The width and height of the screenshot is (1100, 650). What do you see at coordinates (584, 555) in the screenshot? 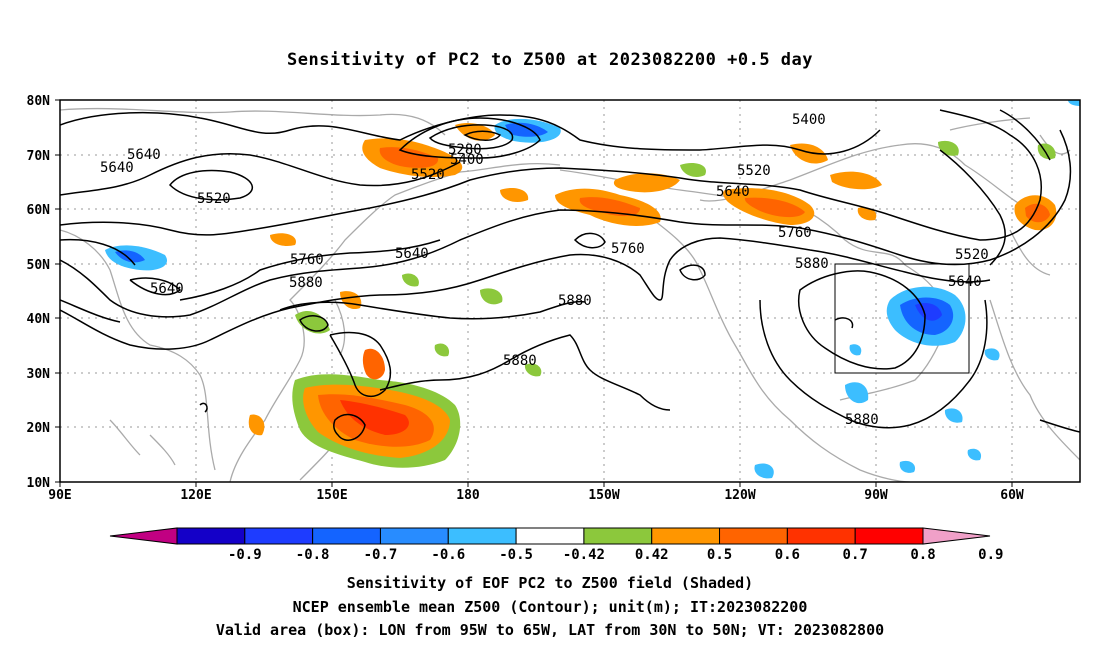
I see `colorbar-label: -0.42` at bounding box center [584, 555].